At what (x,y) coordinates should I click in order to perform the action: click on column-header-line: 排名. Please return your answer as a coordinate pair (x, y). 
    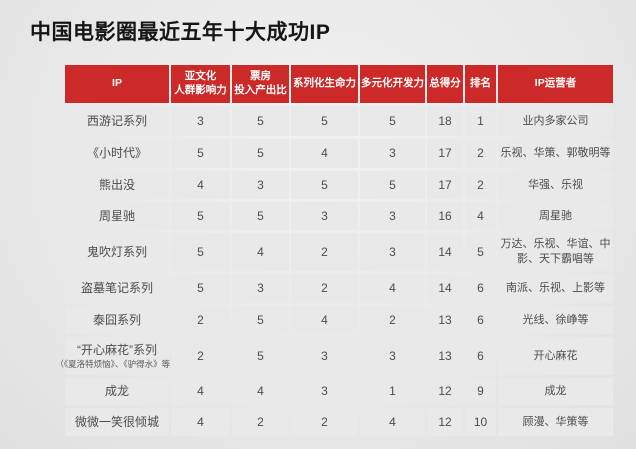
    Looking at the image, I should click on (480, 83).